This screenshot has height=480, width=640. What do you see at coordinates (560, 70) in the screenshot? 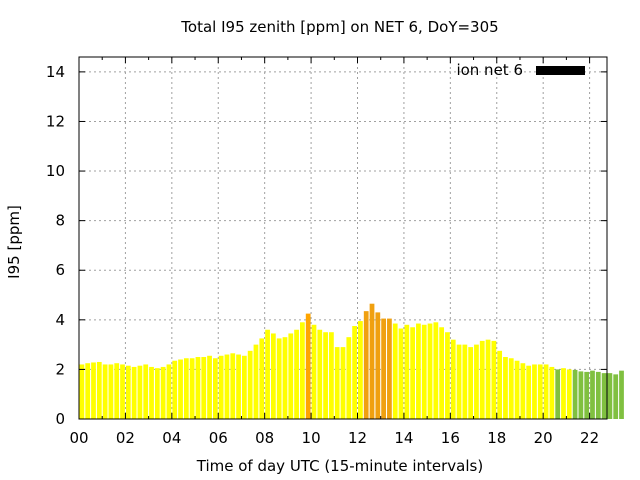
I see `legend-swatch` at bounding box center [560, 70].